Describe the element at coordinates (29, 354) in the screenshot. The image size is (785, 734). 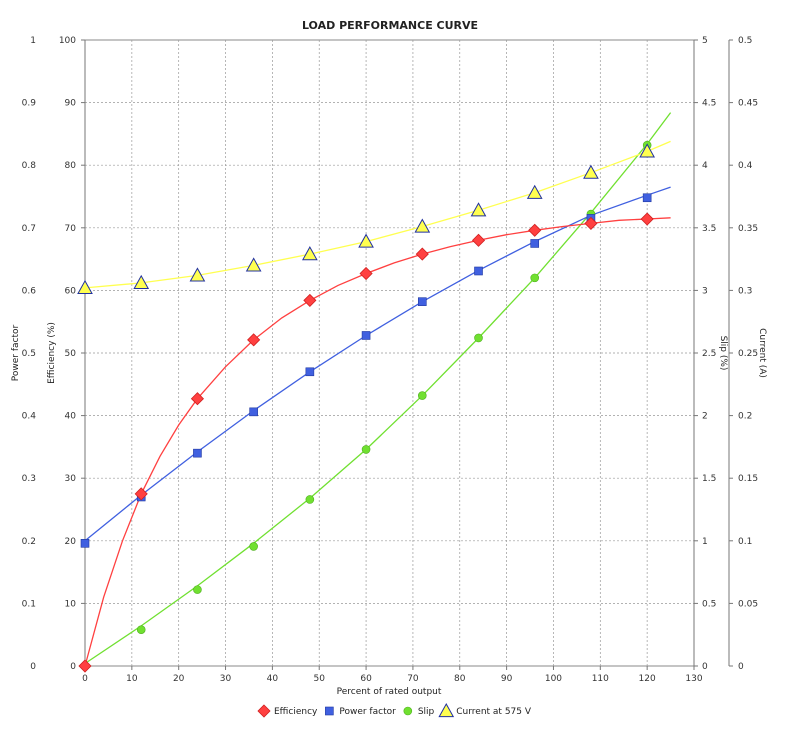
I see `power-factor-tick-label: 0.5` at that location.